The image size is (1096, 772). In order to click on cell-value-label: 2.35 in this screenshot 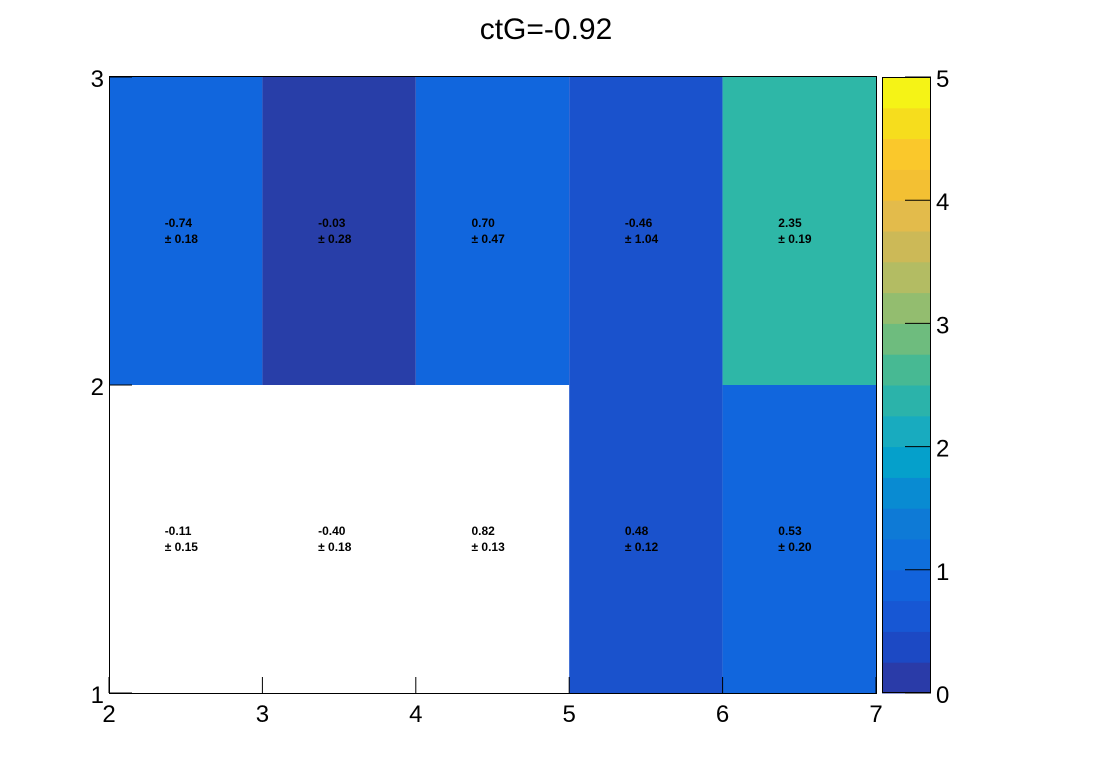, I will do `click(790, 223)`.